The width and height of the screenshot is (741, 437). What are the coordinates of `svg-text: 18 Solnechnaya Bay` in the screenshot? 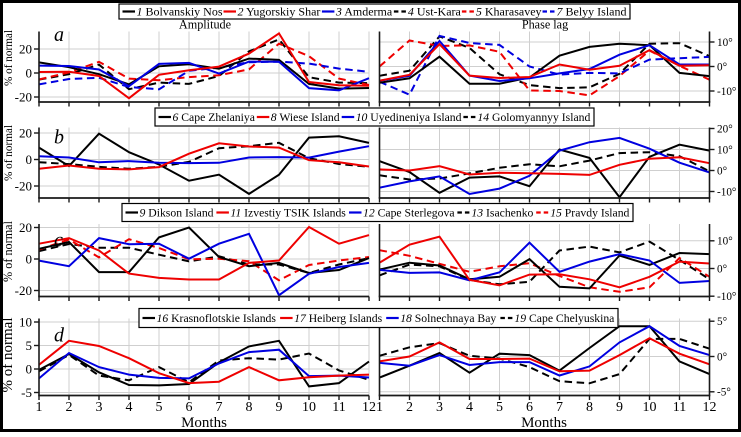 It's located at (448, 318).